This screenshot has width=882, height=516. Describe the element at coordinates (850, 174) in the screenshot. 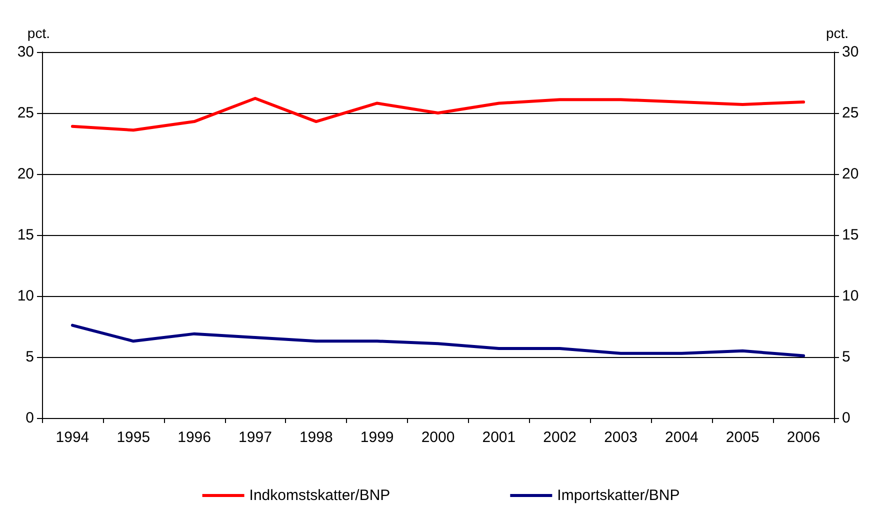

I see `y2-tick-label: 20` at that location.